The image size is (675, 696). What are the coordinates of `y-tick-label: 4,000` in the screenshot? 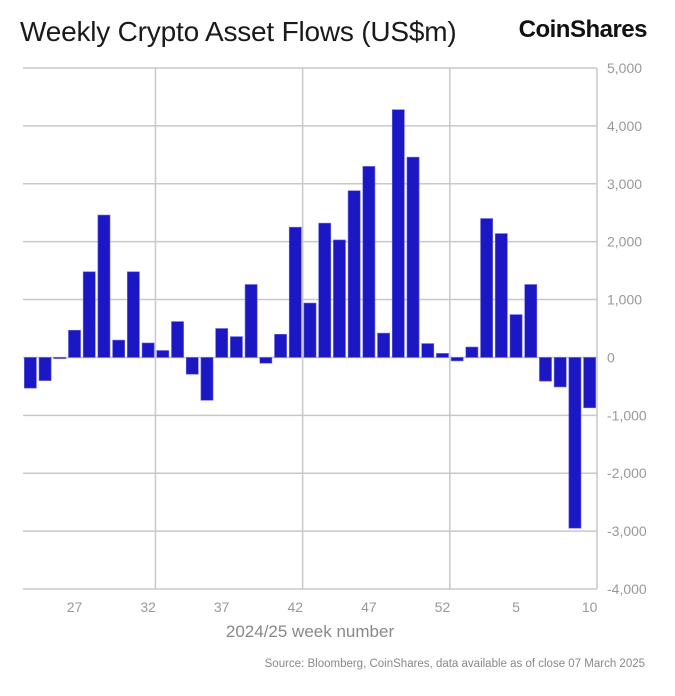 It's located at (624, 126).